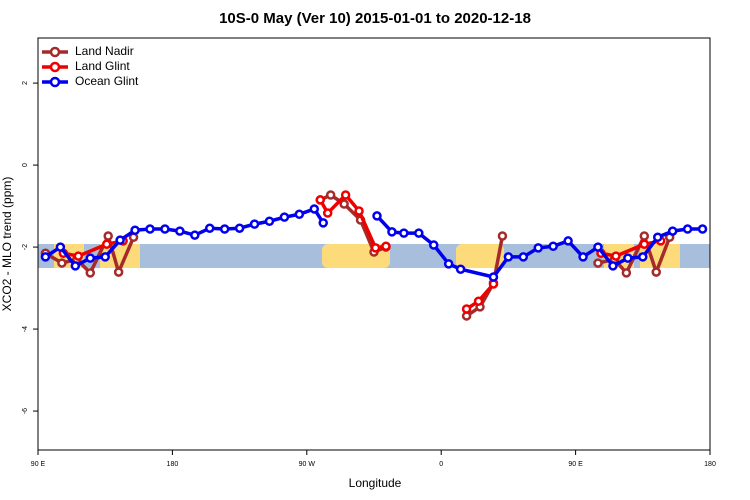 This screenshot has height=500, width=750. Describe the element at coordinates (102, 66) in the screenshot. I see `legend-label: Land Glint` at that location.